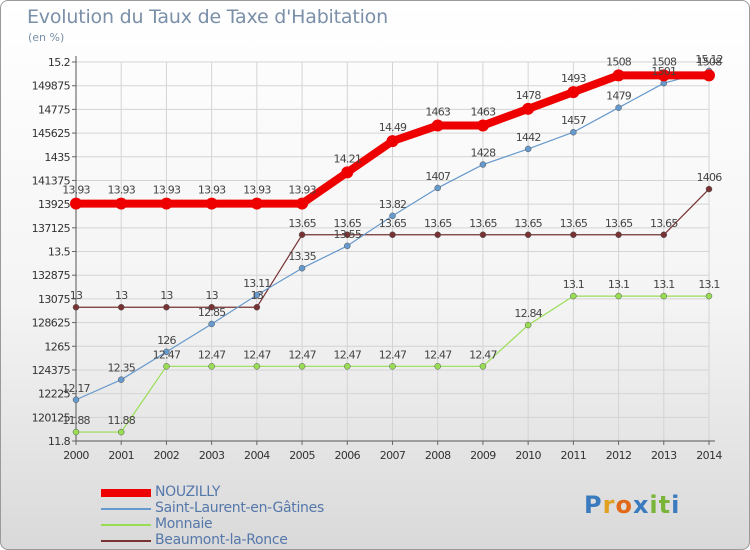  What do you see at coordinates (54, 204) in the screenshot?
I see `y-tick-label: 13925` at bounding box center [54, 204].